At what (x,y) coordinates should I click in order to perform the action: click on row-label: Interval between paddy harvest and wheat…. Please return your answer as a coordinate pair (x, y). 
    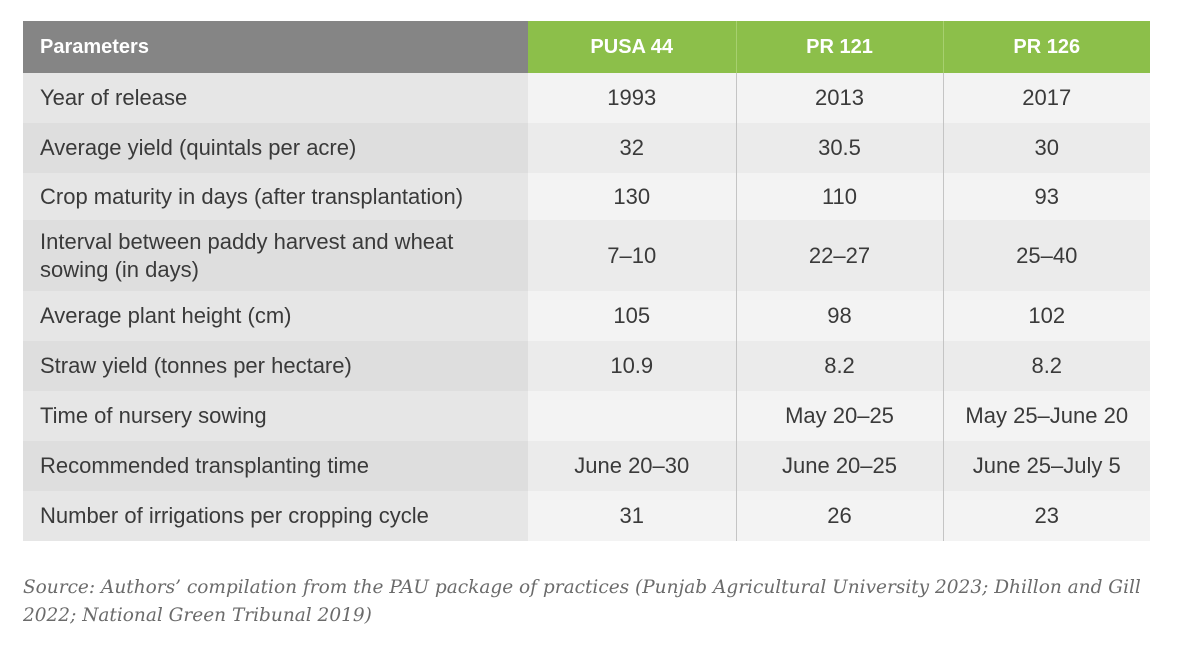
    Looking at the image, I should click on (275, 255).